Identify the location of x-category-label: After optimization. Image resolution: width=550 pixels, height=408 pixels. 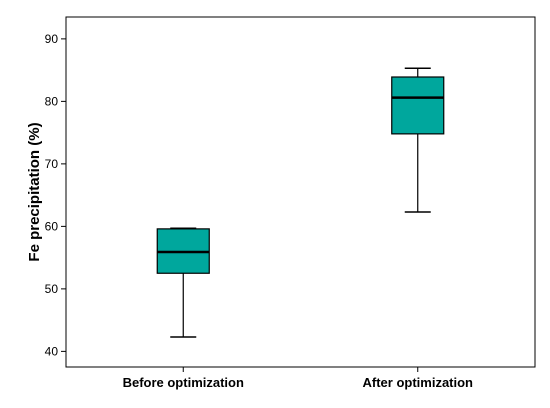
(418, 382).